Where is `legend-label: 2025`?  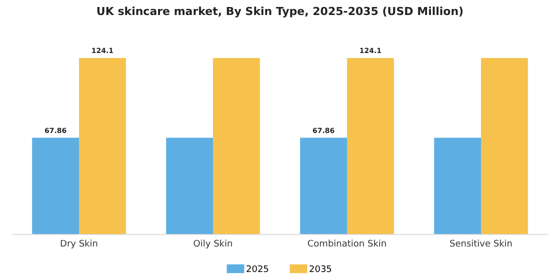
legend-label: 2025 is located at coordinates (257, 269).